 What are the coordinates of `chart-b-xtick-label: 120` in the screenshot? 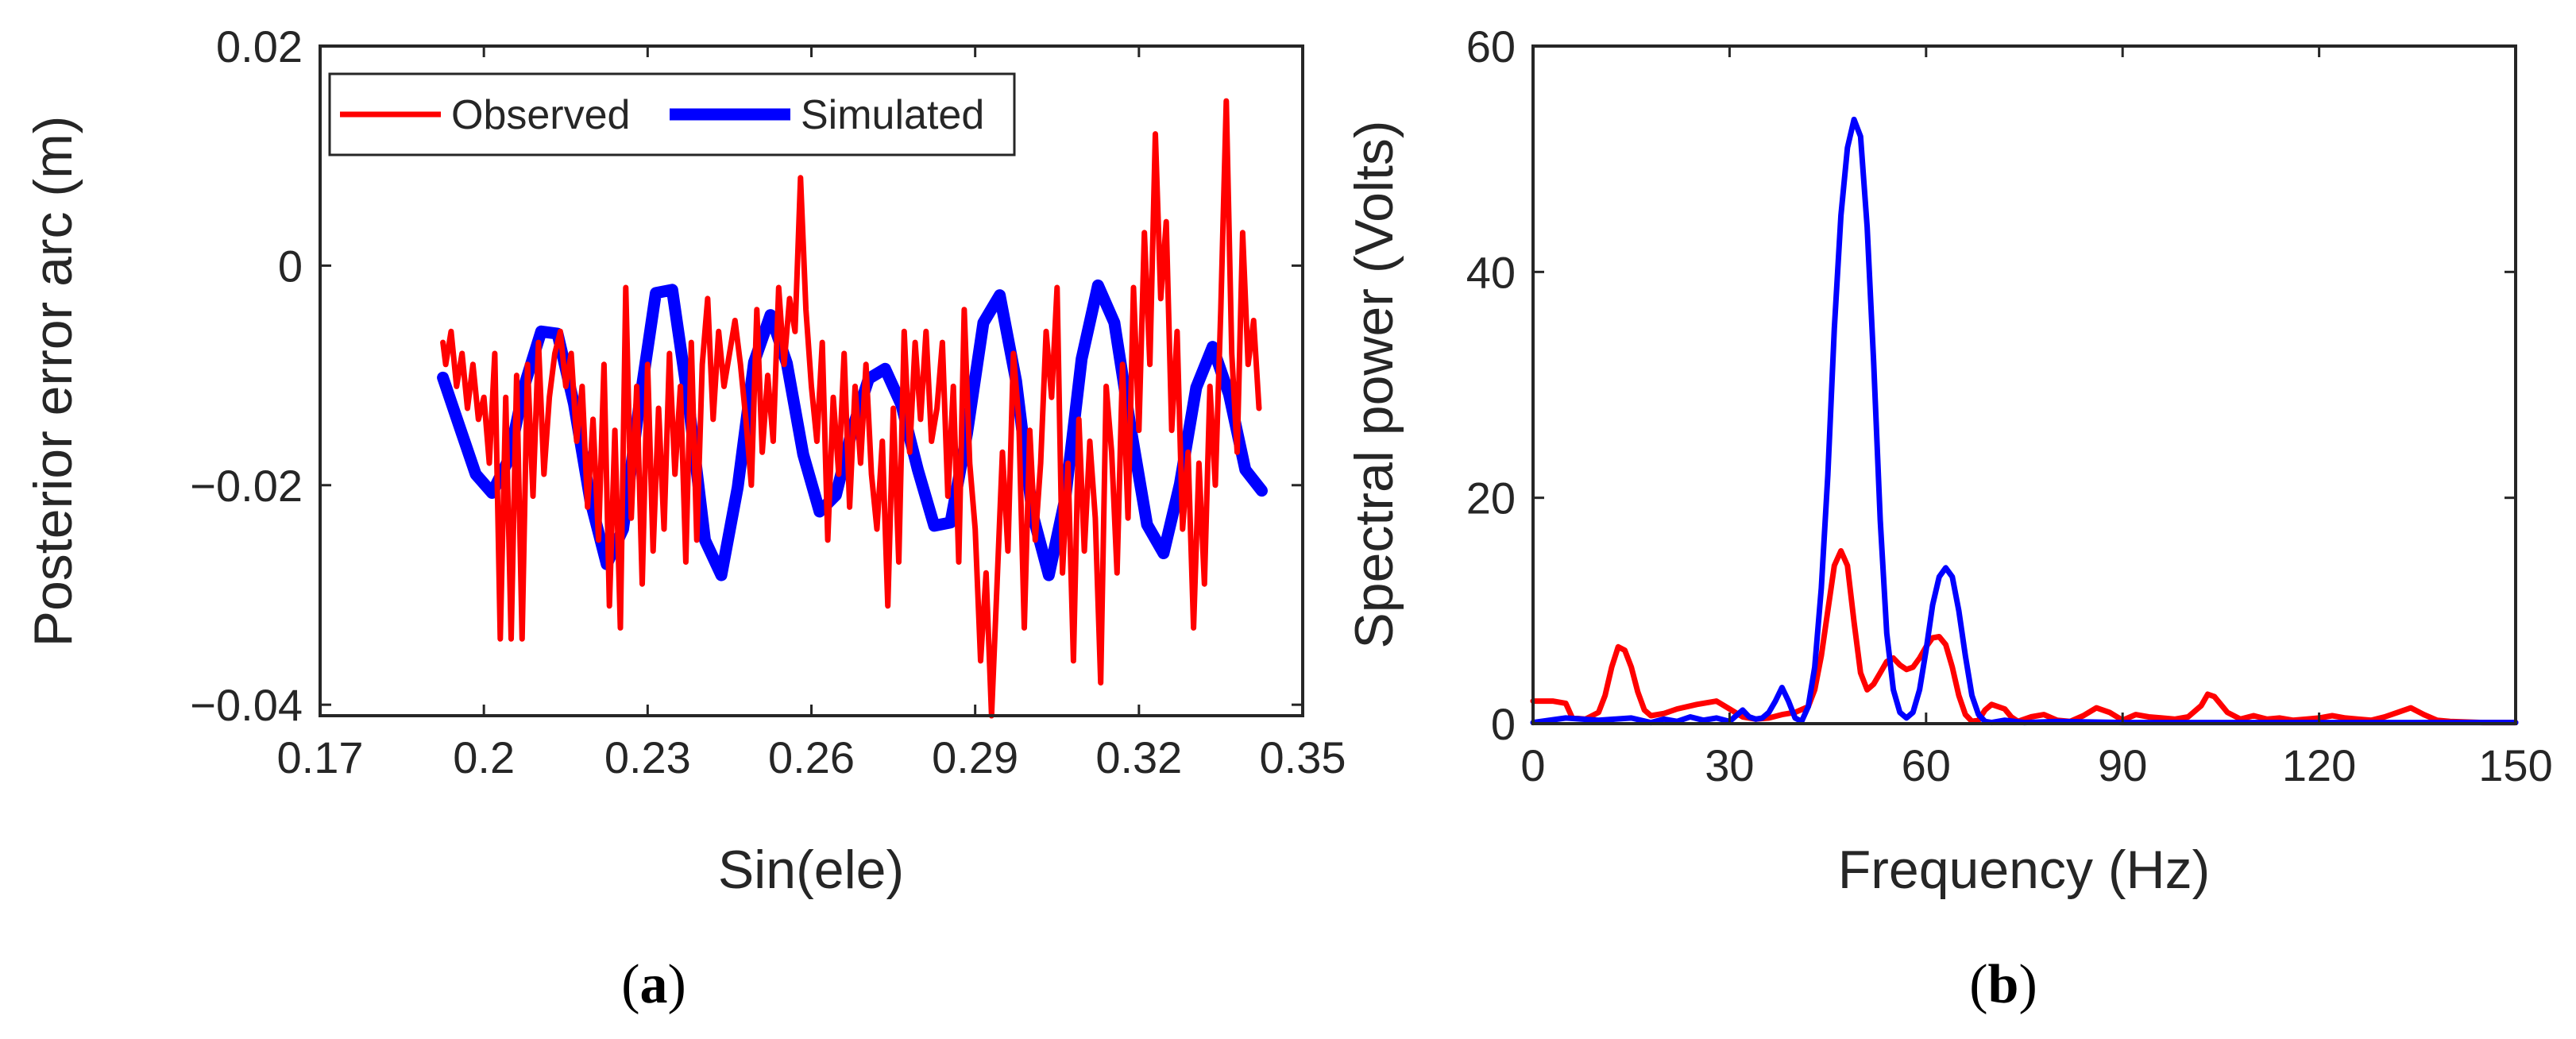 It's located at (2319, 765).